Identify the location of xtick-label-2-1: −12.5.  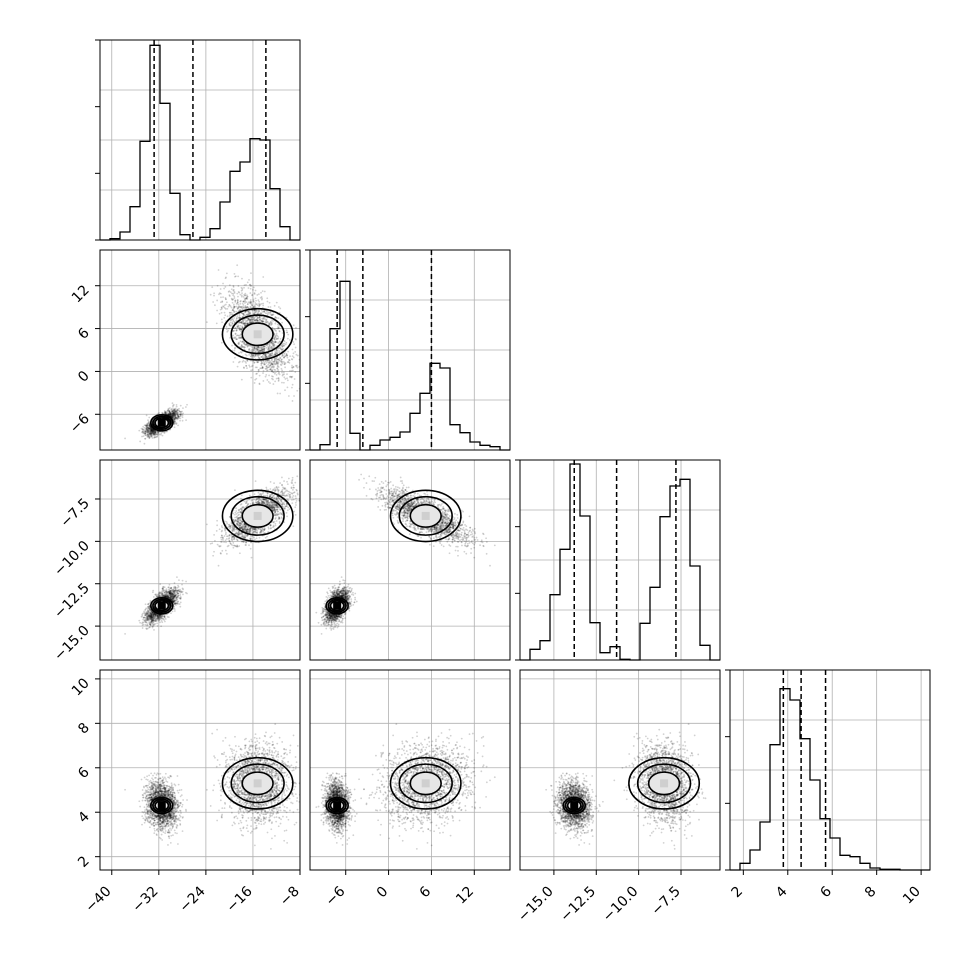
(578, 905).